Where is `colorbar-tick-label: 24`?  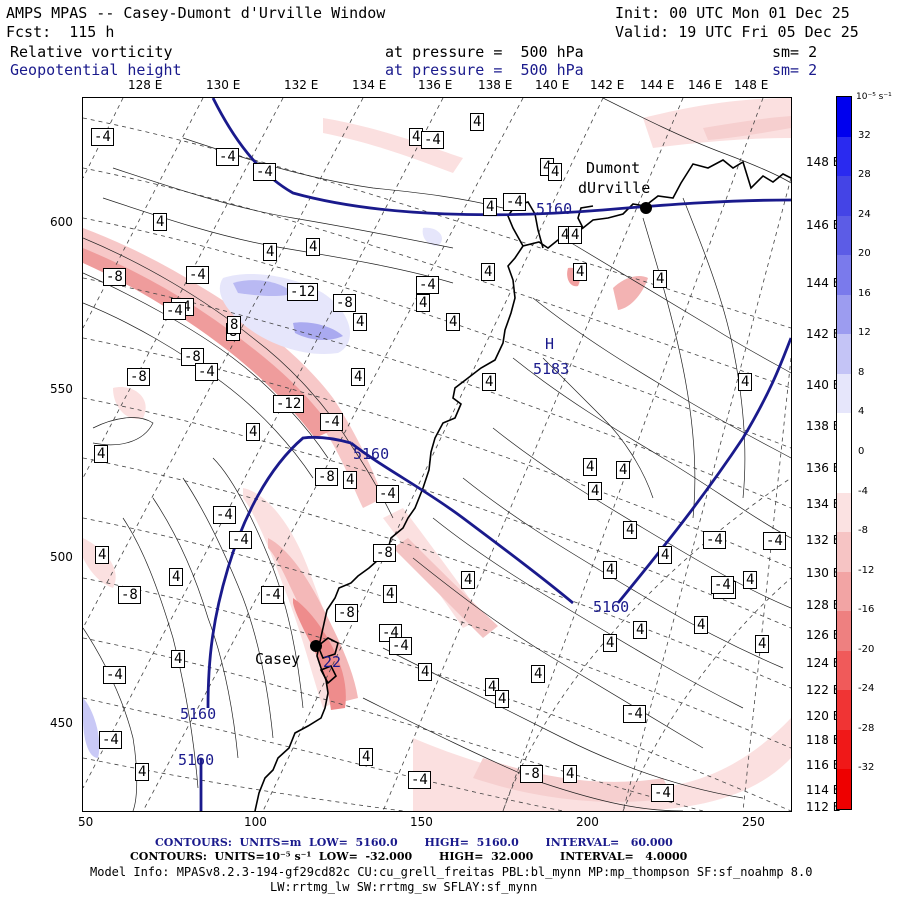 colorbar-tick-label: 24 is located at coordinates (864, 214).